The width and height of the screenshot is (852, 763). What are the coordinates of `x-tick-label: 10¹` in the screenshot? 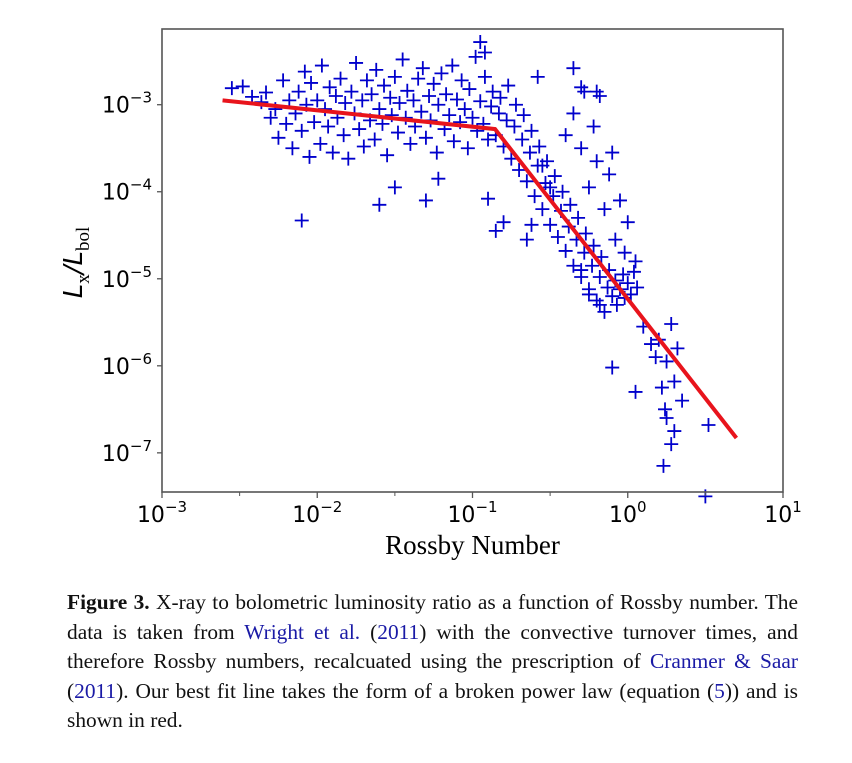 It's located at (783, 513).